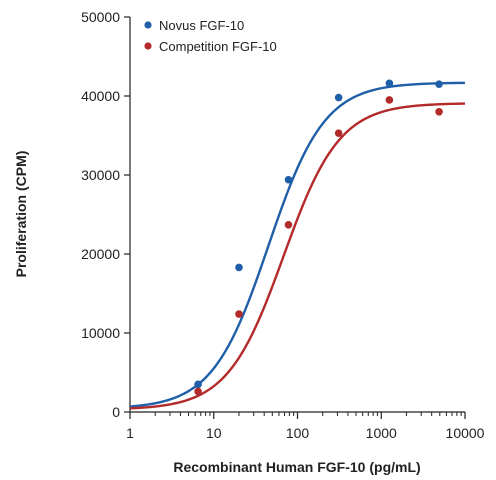 Image resolution: width=496 pixels, height=480 pixels. What do you see at coordinates (201, 25) in the screenshot?
I see `legend-label-novus: Novus FGF-10` at bounding box center [201, 25].